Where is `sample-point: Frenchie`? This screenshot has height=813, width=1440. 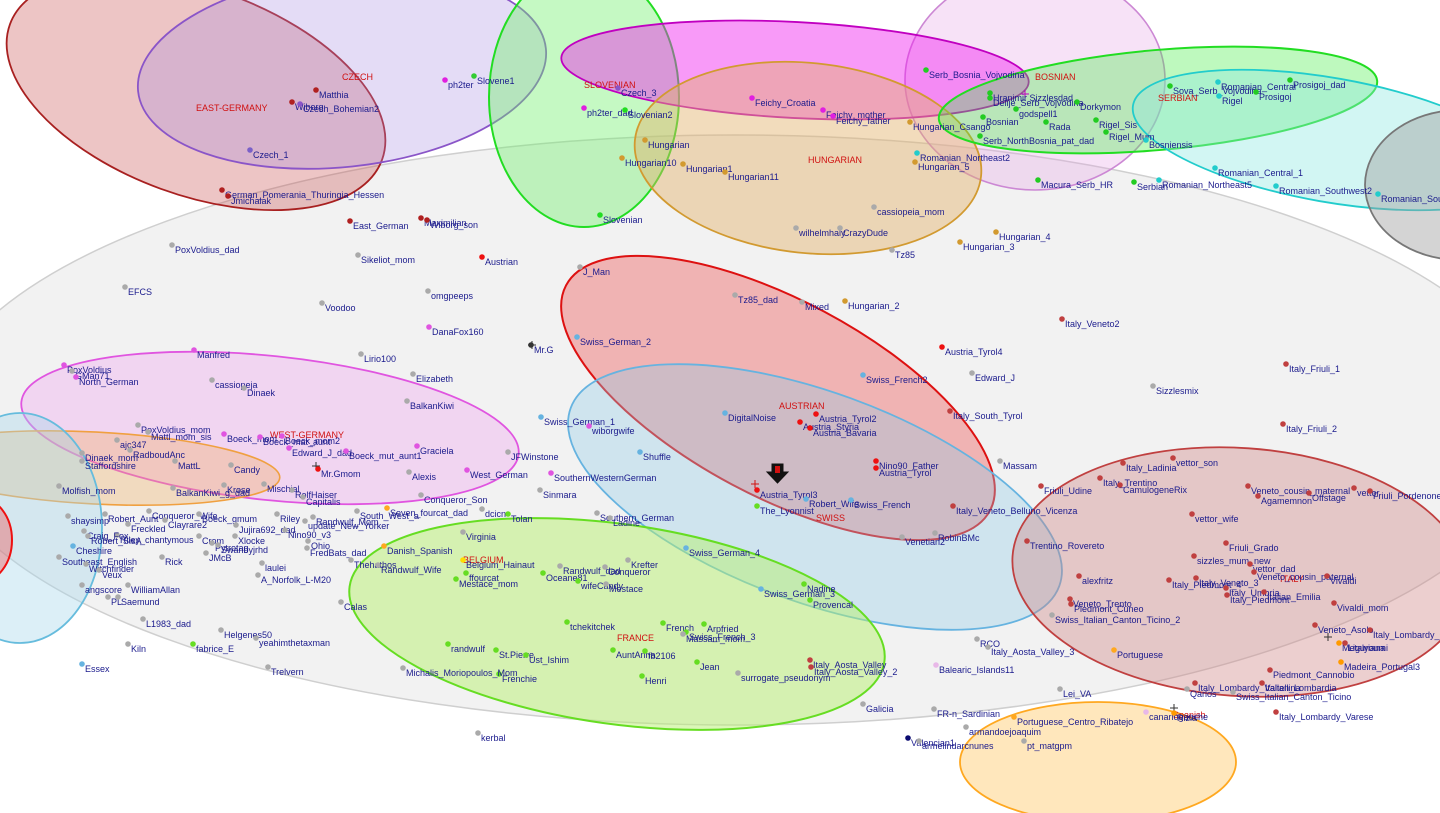
sample-point: Frenchie is located at coordinates (516, 677).